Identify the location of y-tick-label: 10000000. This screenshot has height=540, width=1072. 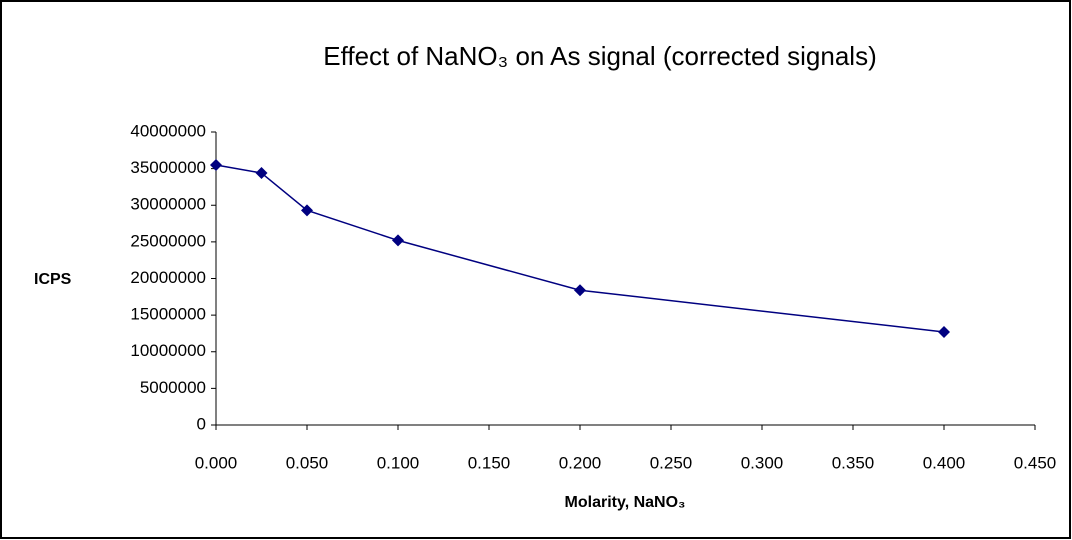
(168, 350).